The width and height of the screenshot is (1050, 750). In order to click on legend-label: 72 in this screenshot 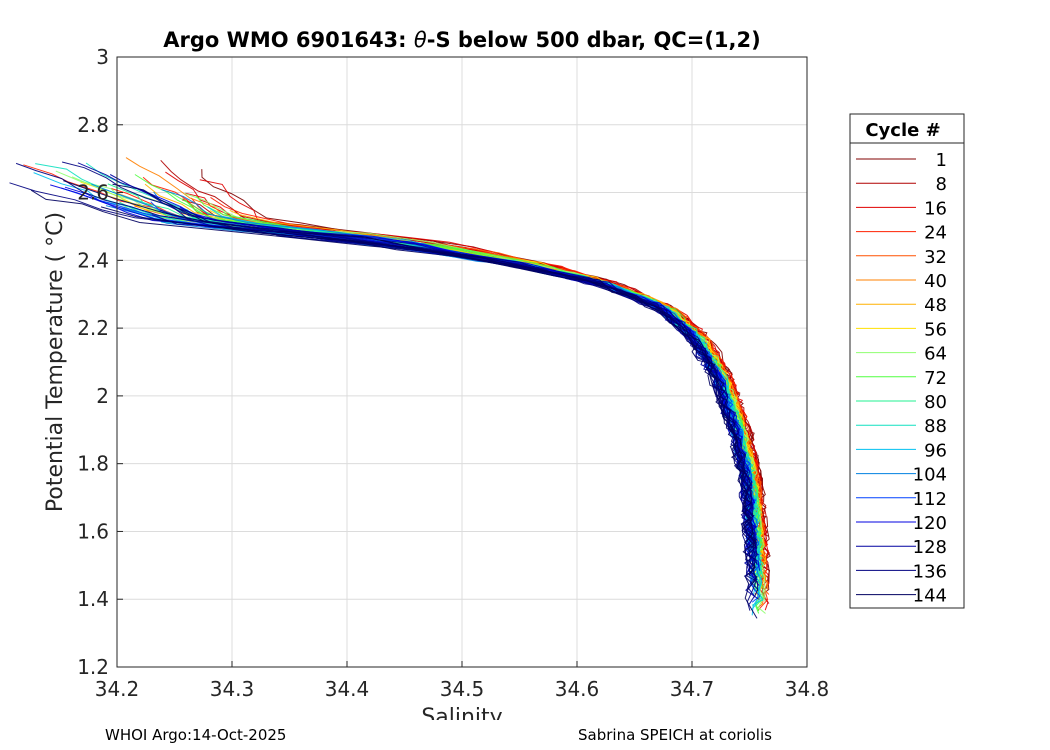, I will do `click(935, 378)`.